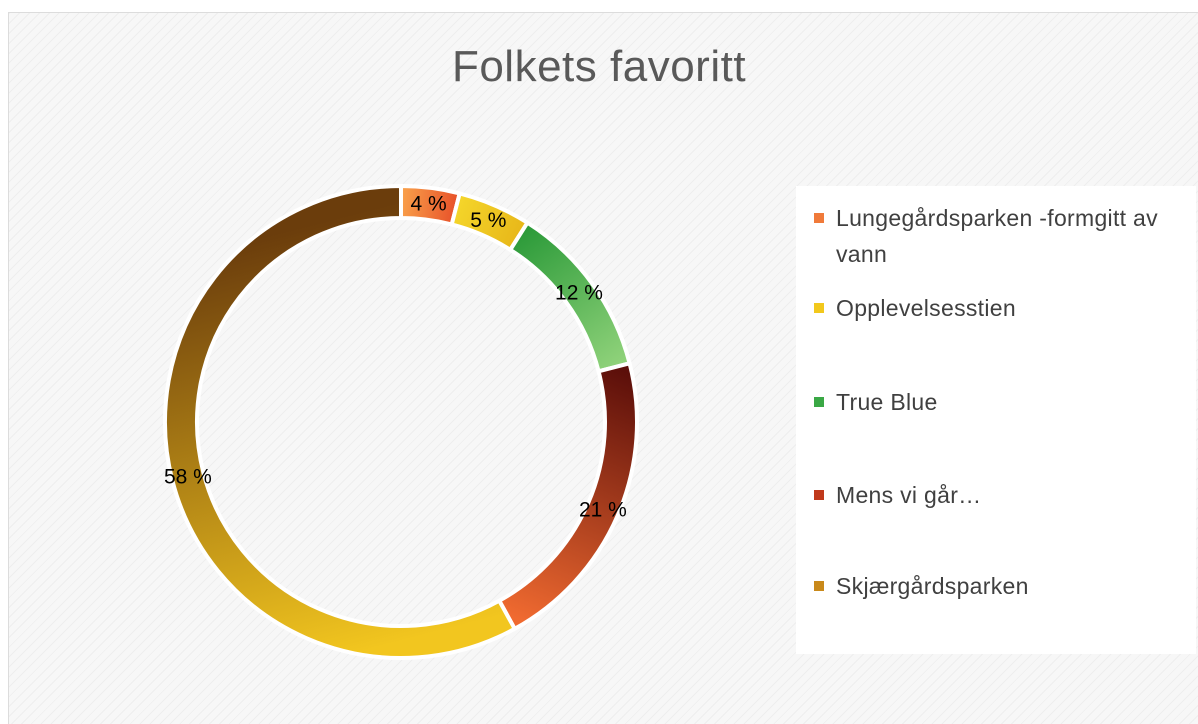 The width and height of the screenshot is (1198, 724). What do you see at coordinates (887, 402) in the screenshot?
I see `legend-label: True Blue` at bounding box center [887, 402].